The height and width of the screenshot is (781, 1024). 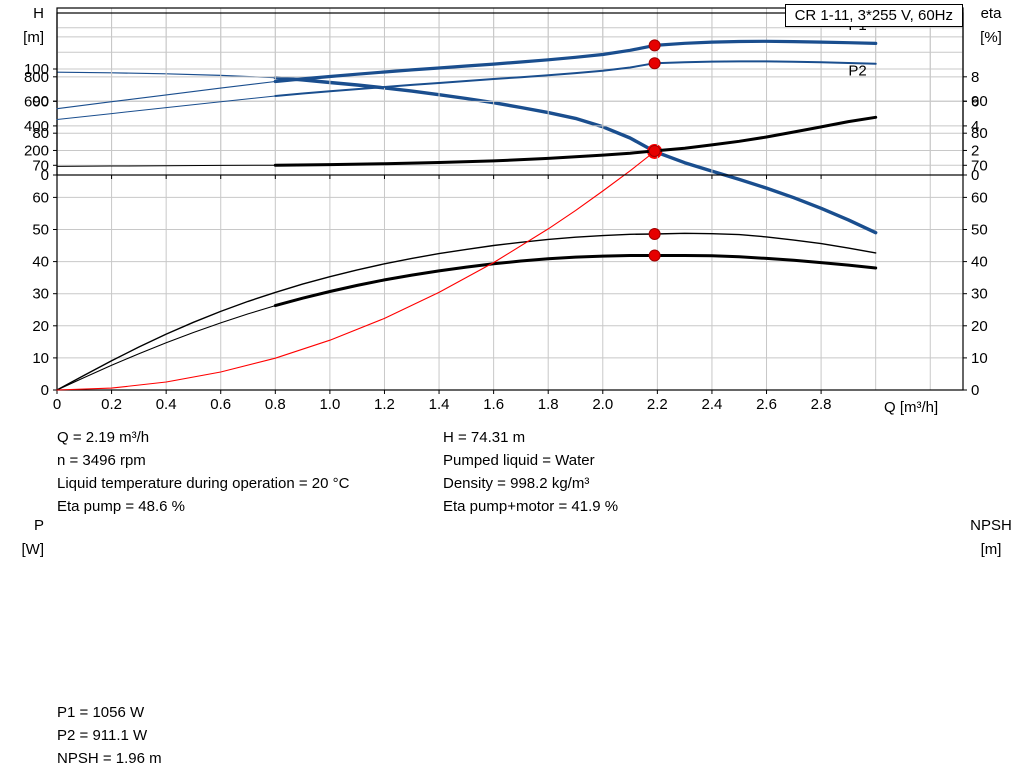 I want to click on density-text: Density = 998.2 kg/m³, so click(x=516, y=483).